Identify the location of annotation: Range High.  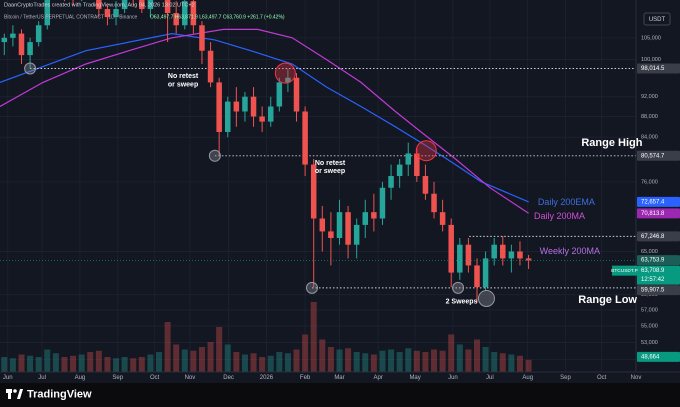
(611, 143).